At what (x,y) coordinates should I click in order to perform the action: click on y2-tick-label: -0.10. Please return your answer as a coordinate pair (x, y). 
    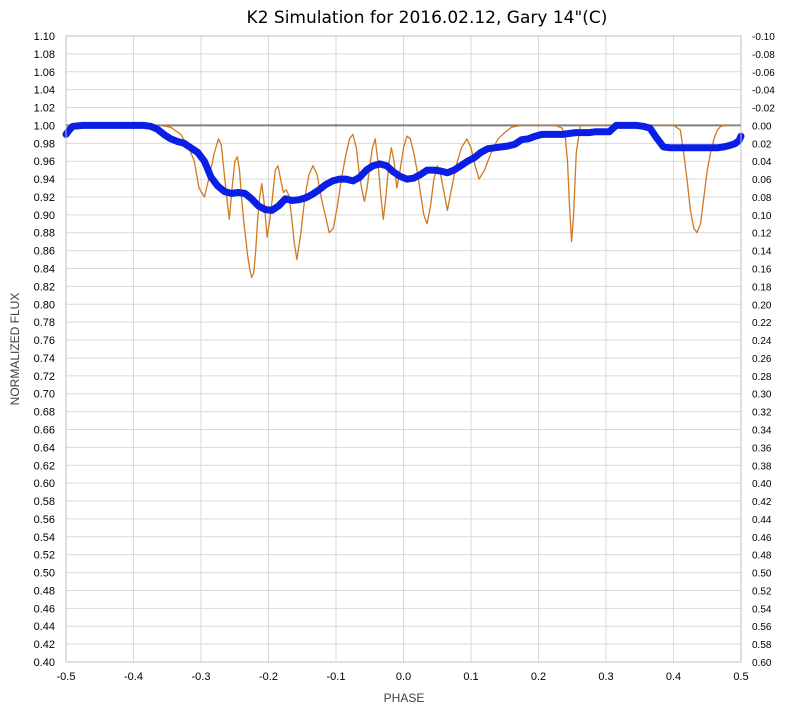
    Looking at the image, I should click on (763, 37).